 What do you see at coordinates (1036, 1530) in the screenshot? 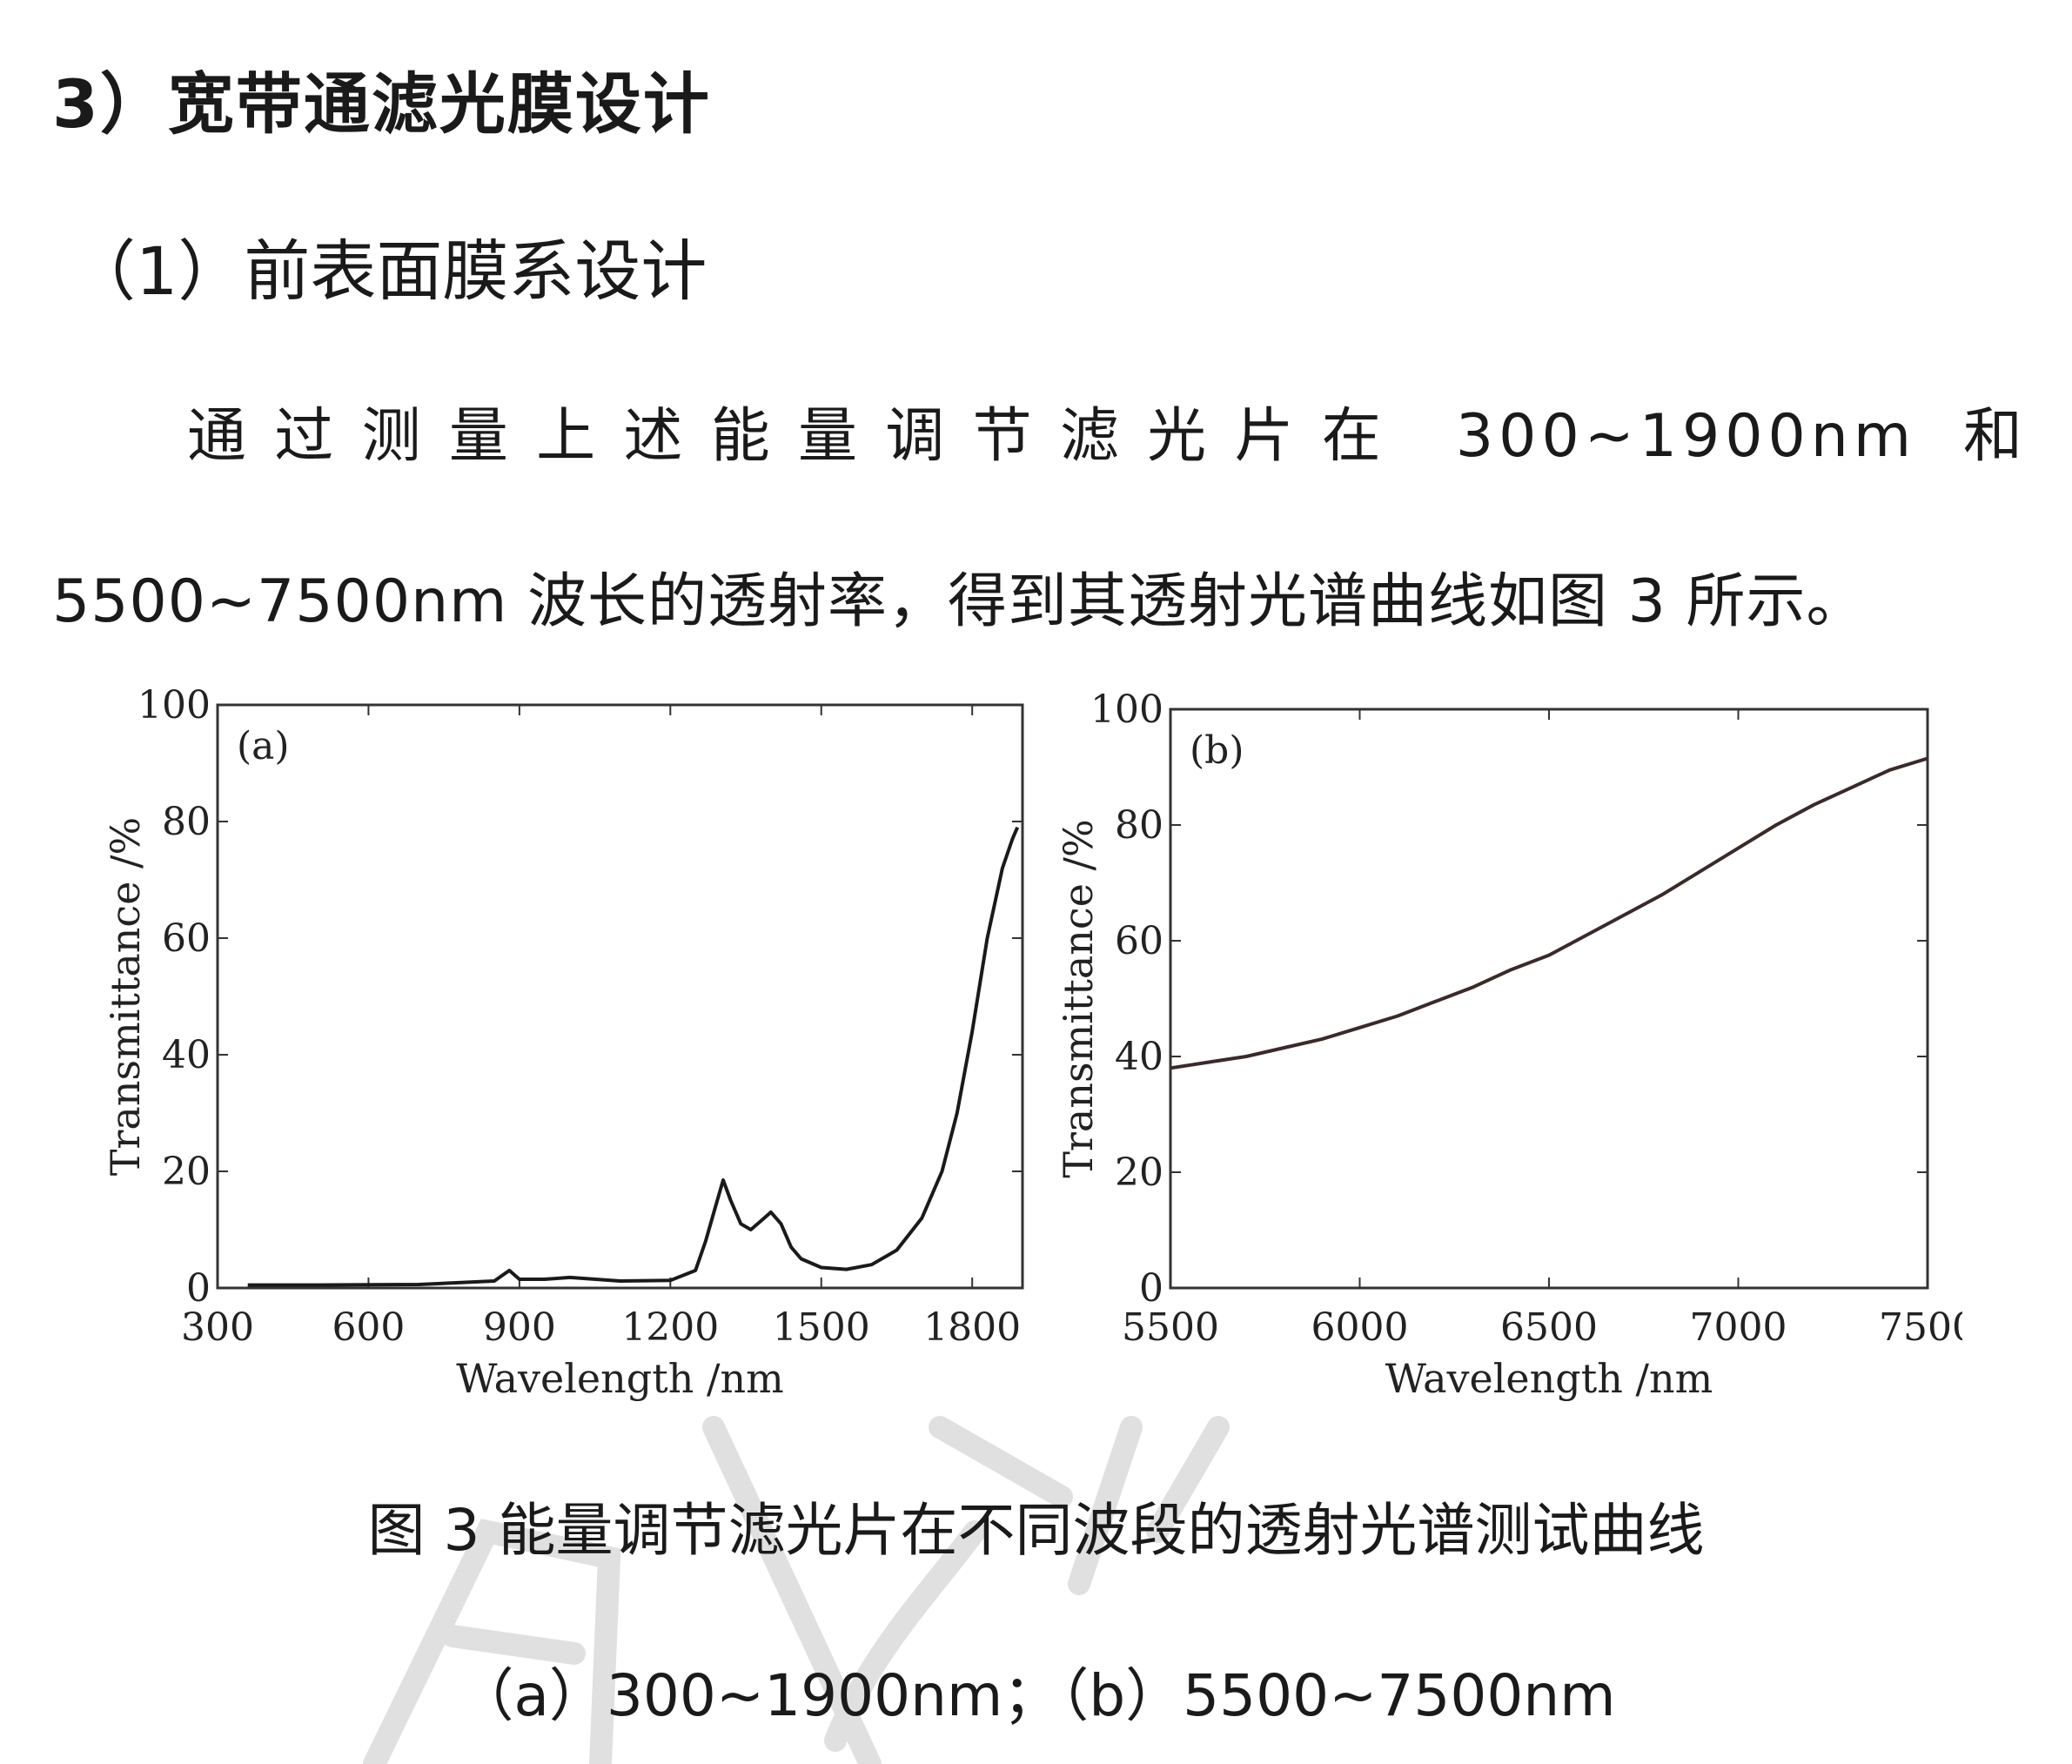
I see `figure-caption: 图 3 能量调节滤光片在不同波段的透射光谱测试曲线` at bounding box center [1036, 1530].